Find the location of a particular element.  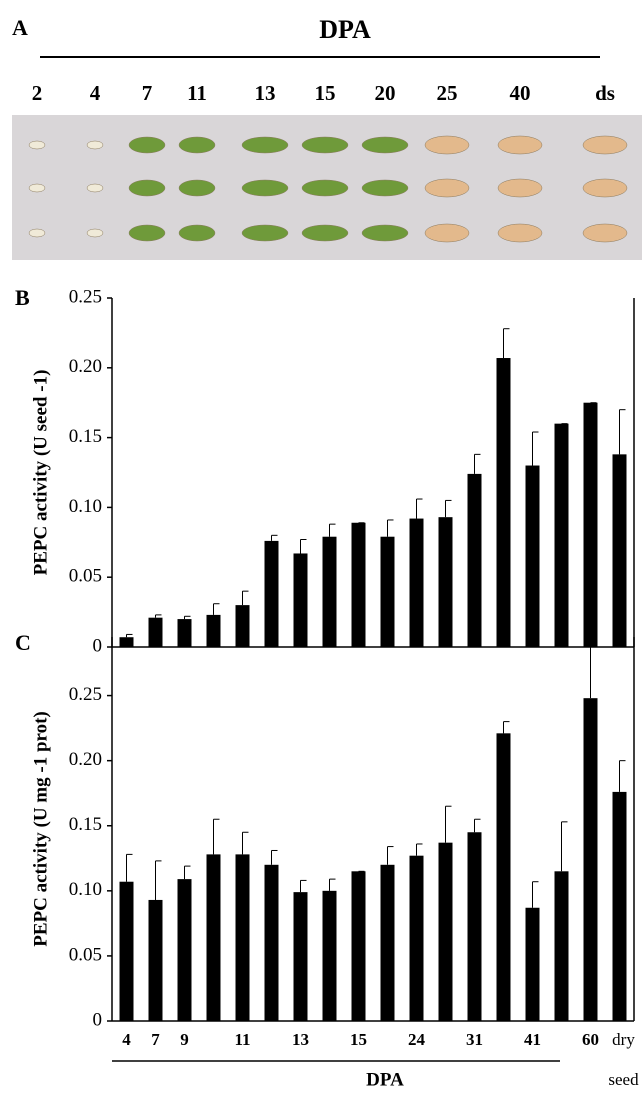

x-tick-label: dry seed is located at coordinates (623, 1059).